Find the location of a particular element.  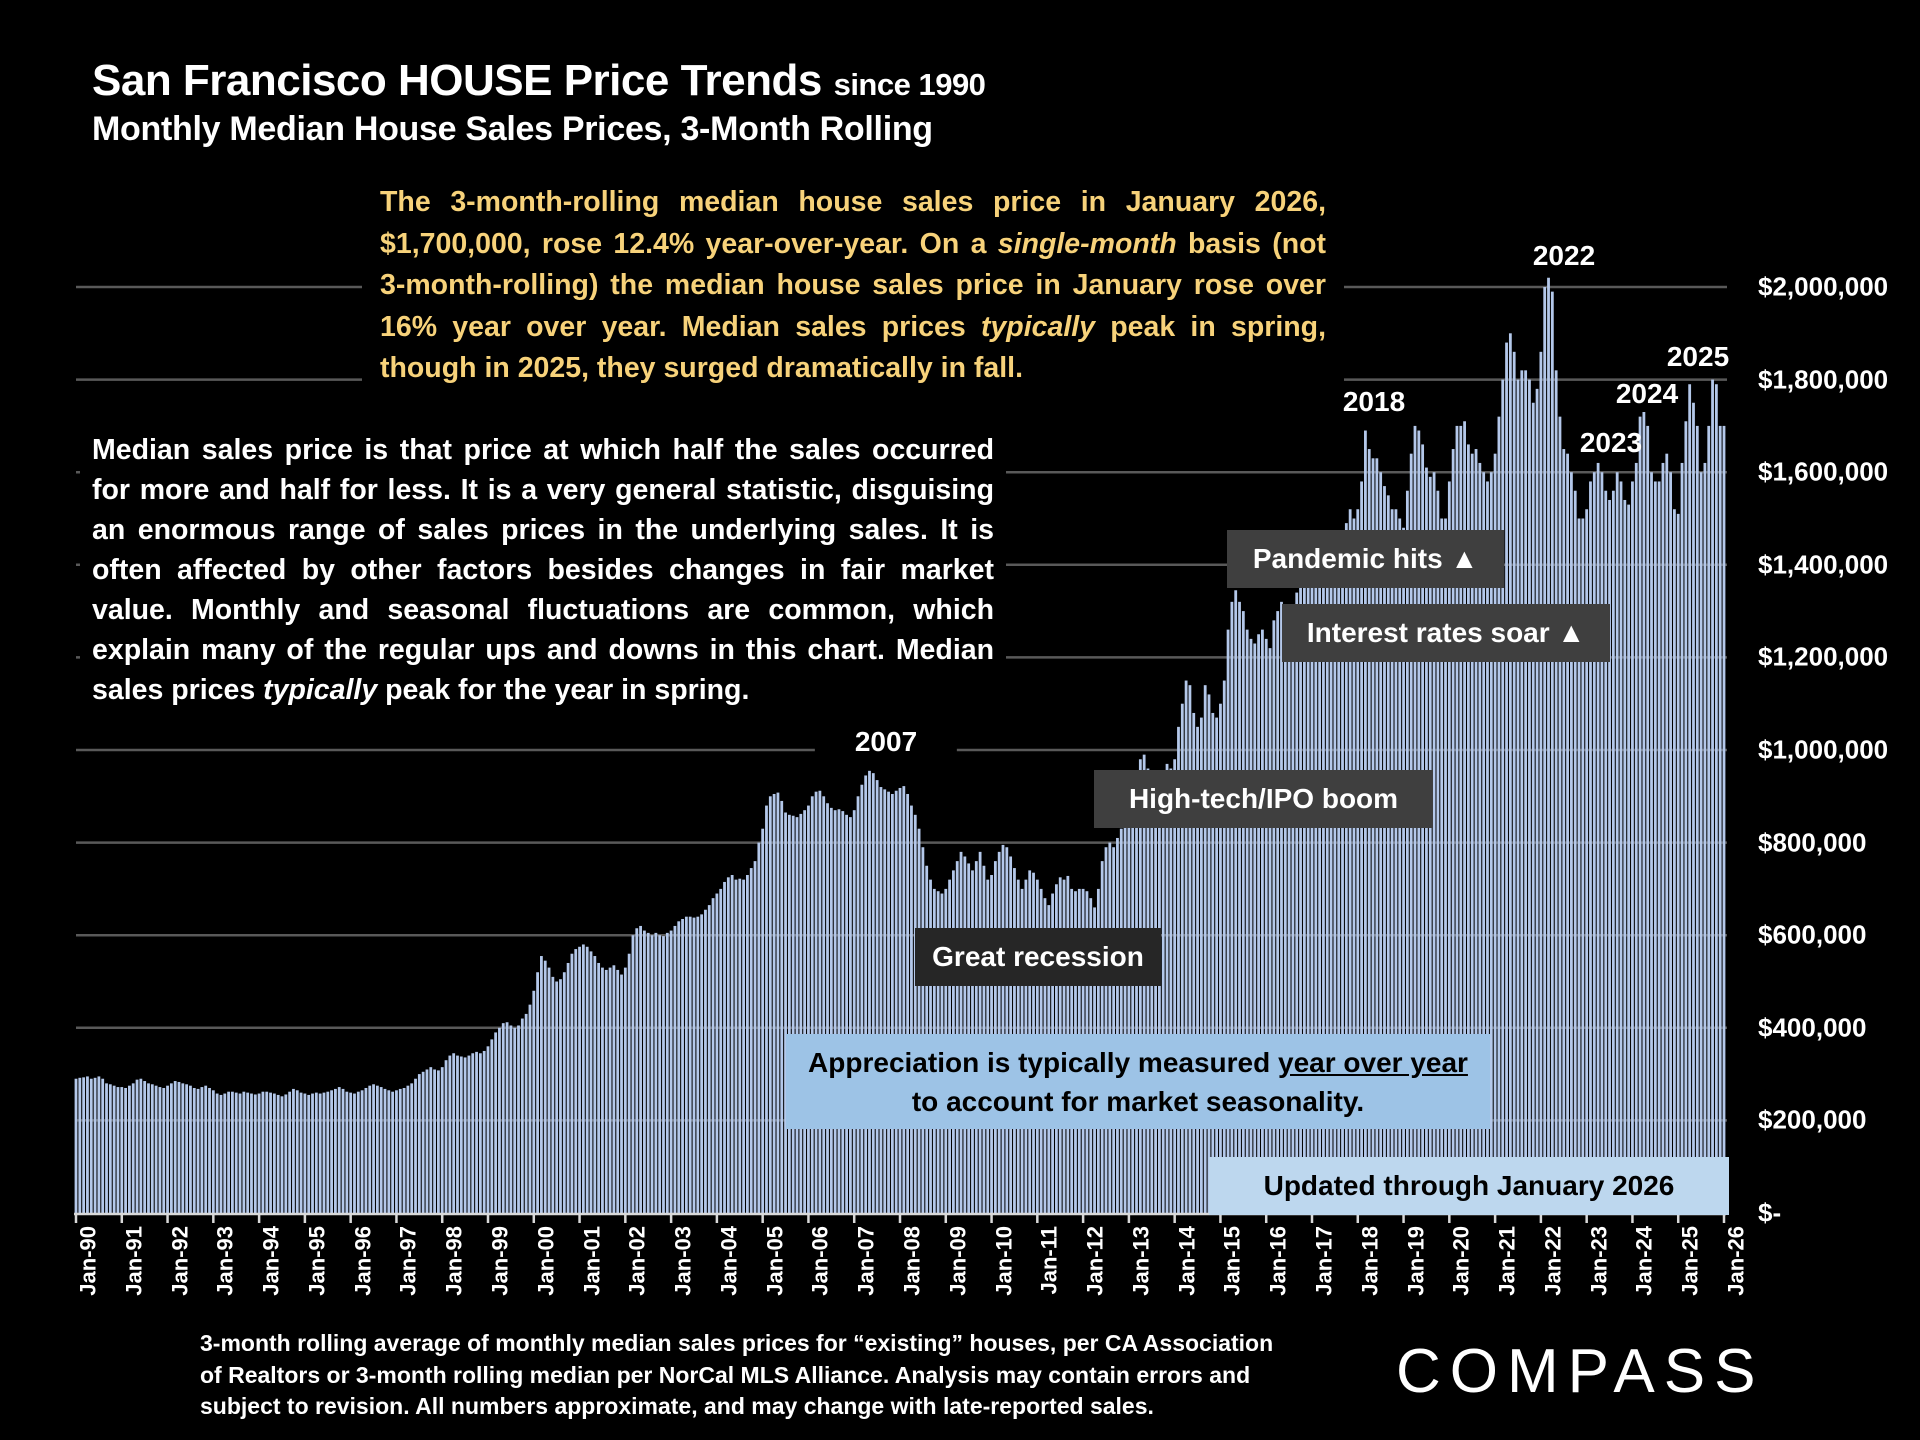

text: typically is located at coordinates (320, 690).